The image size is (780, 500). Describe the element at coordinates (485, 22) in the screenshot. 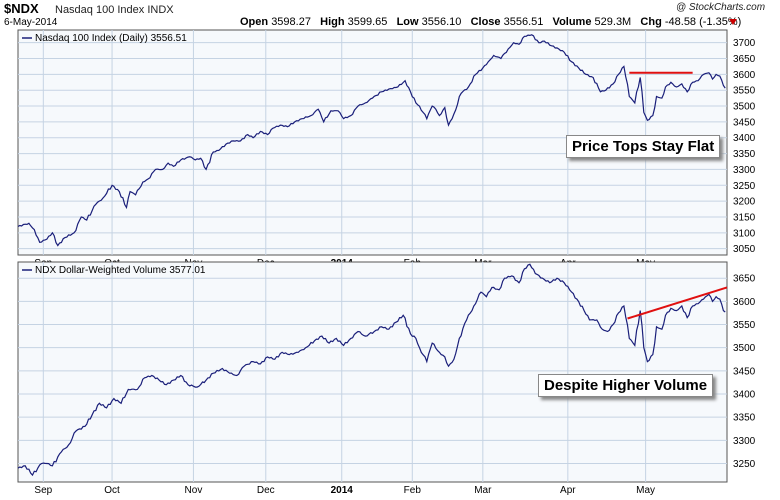

I see `close-label: Close` at that location.